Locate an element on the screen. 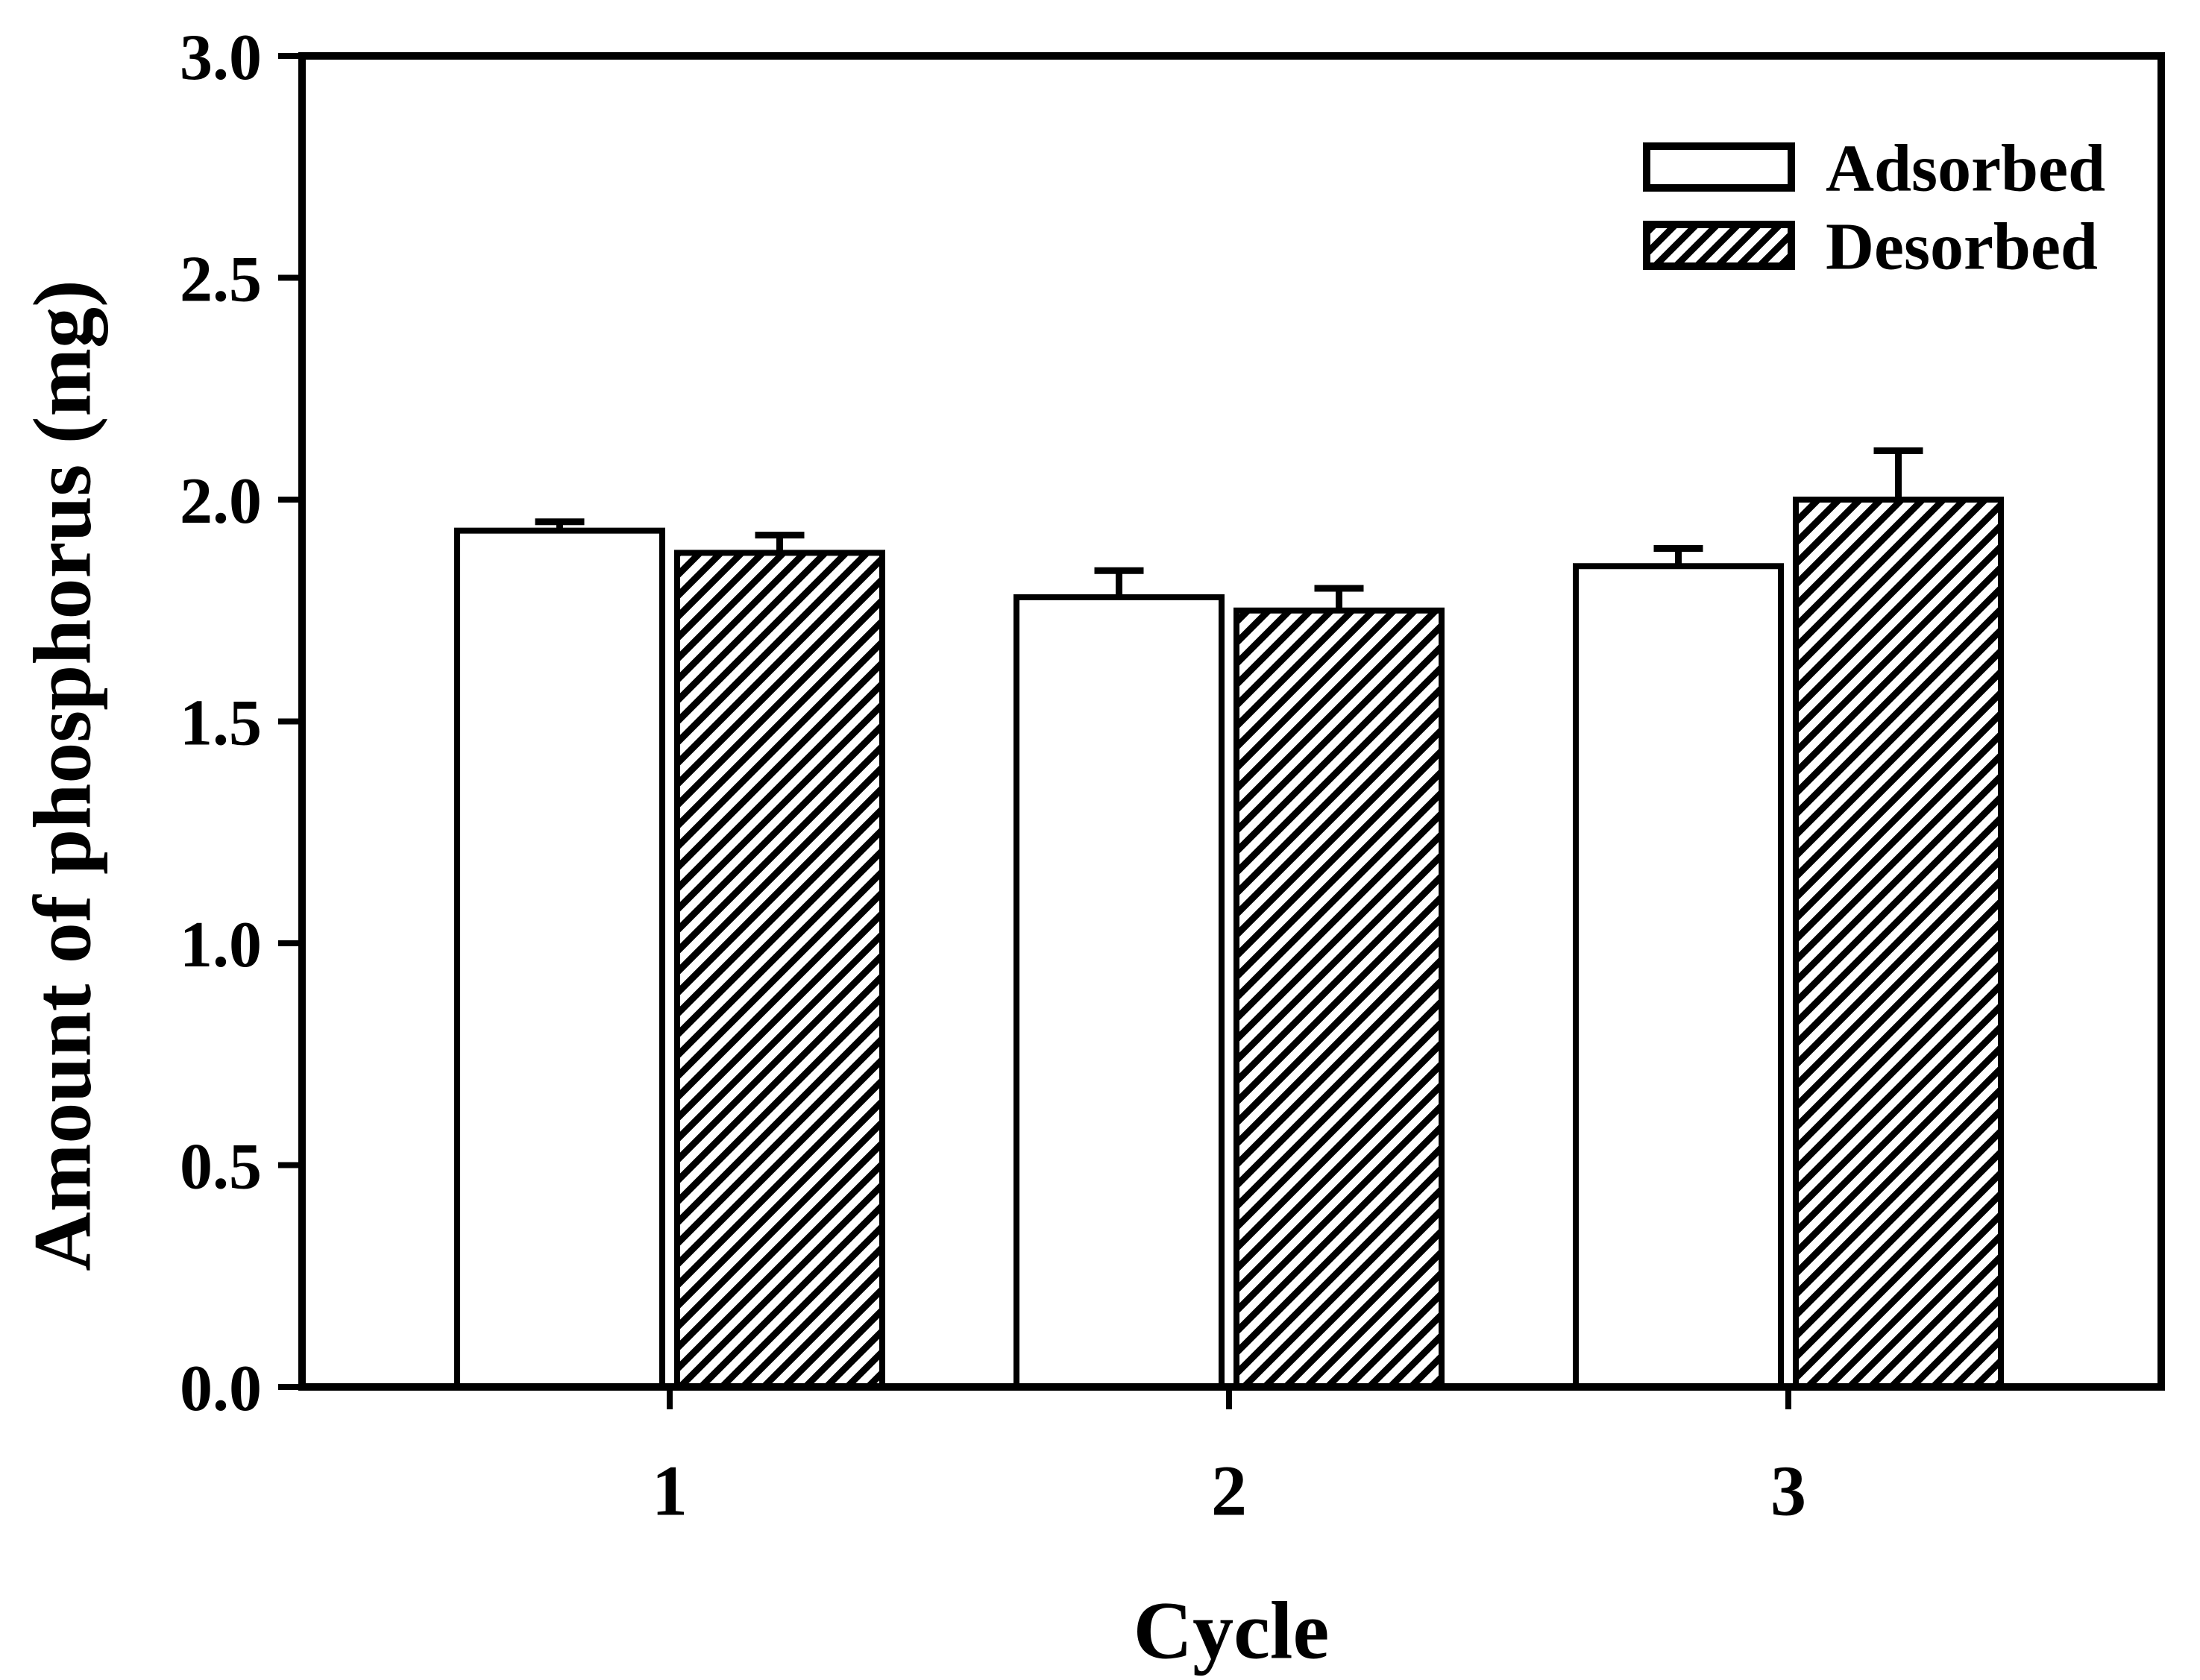  x-tick-label-3: 3 is located at coordinates (1788, 1491).